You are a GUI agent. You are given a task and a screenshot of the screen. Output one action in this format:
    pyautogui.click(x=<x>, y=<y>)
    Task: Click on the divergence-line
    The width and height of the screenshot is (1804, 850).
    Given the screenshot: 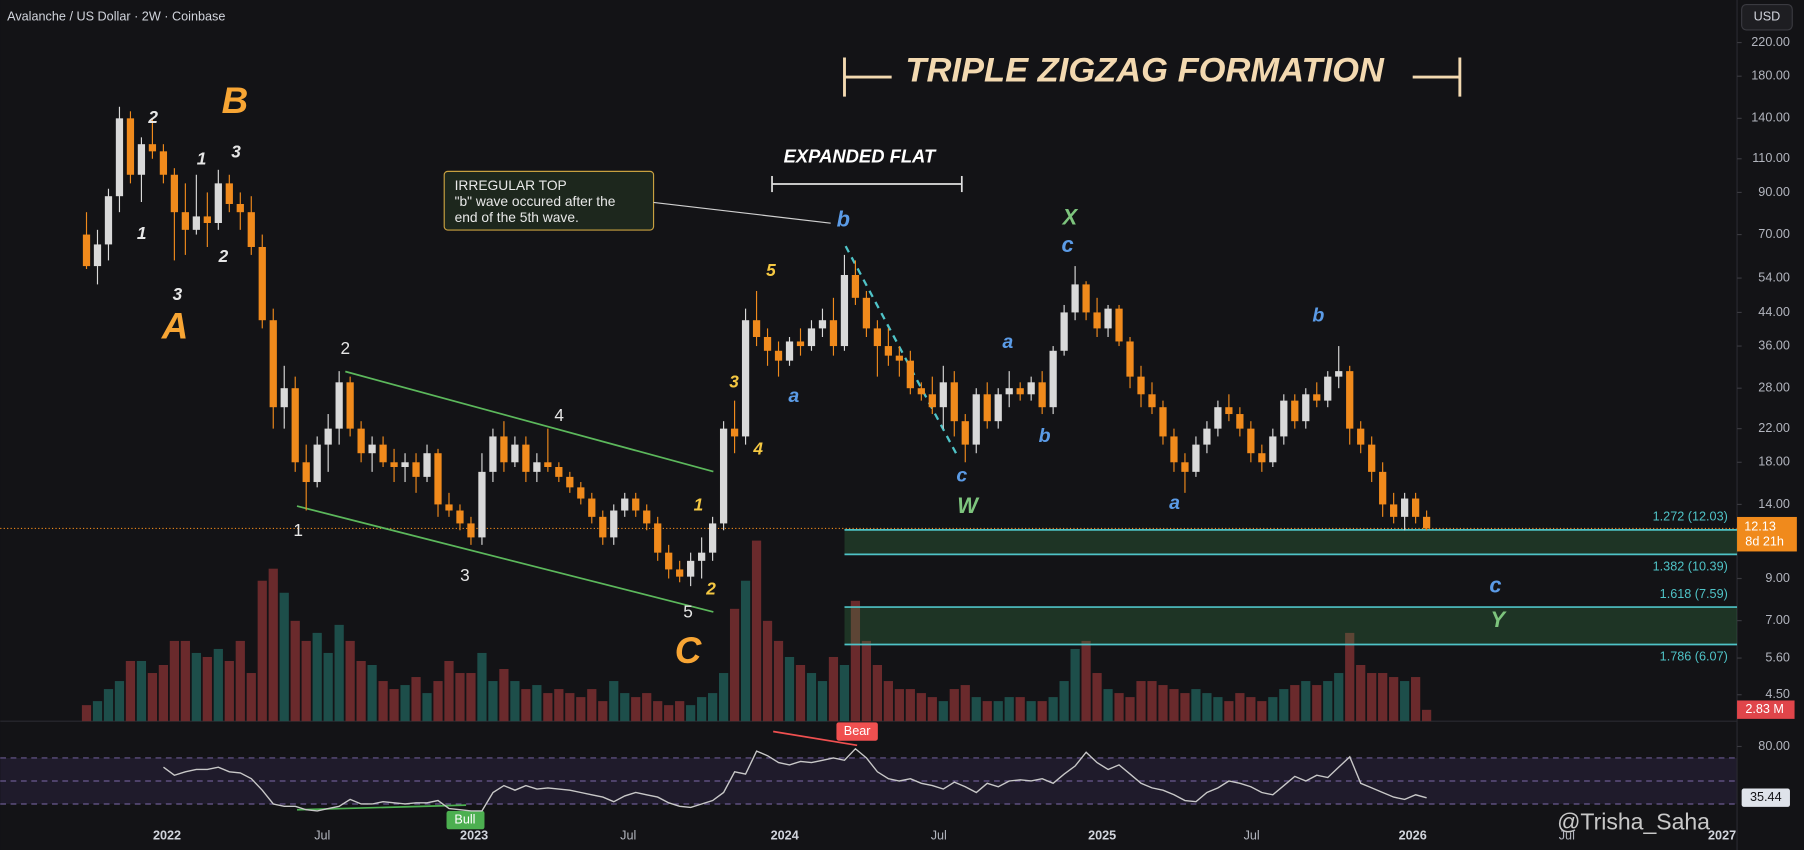 What is the action you would take?
    pyautogui.click(x=815, y=738)
    